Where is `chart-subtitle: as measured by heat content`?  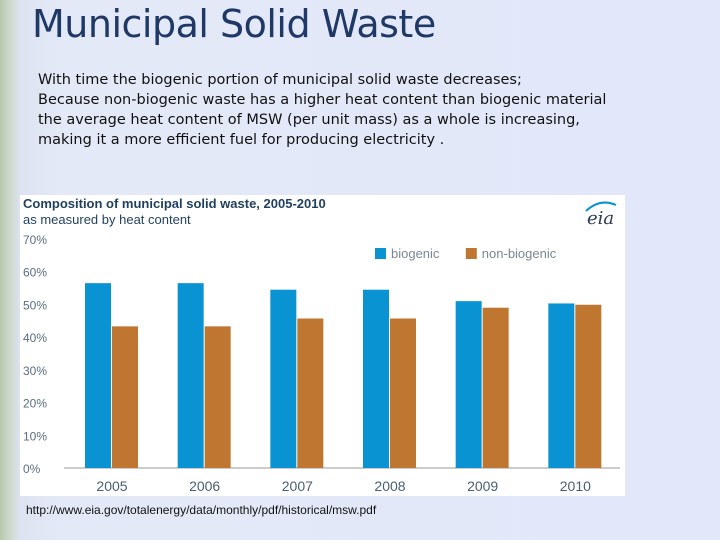
chart-subtitle: as measured by heat content is located at coordinates (107, 219).